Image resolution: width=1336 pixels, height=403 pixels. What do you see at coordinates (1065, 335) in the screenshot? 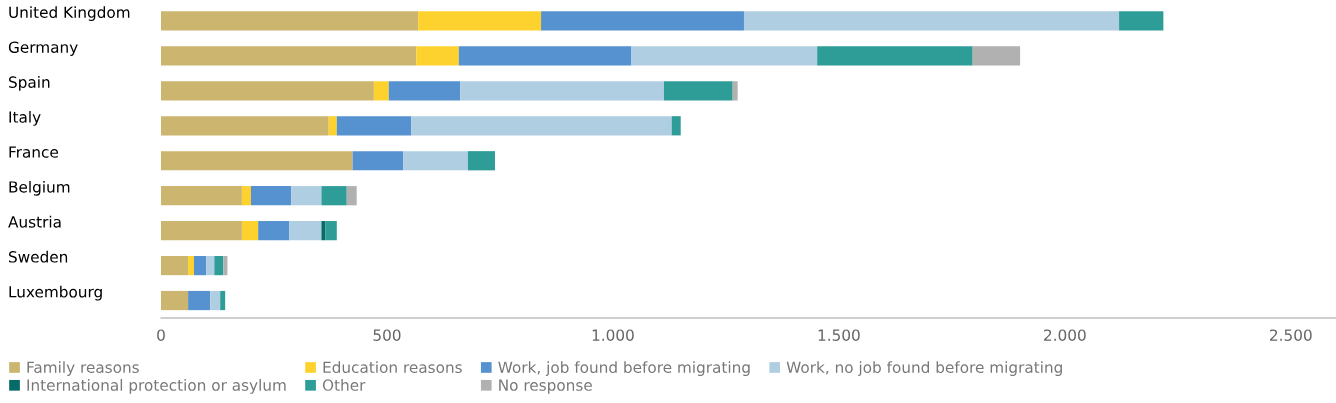
I see `x-tick-label: 2.000` at bounding box center [1065, 335].